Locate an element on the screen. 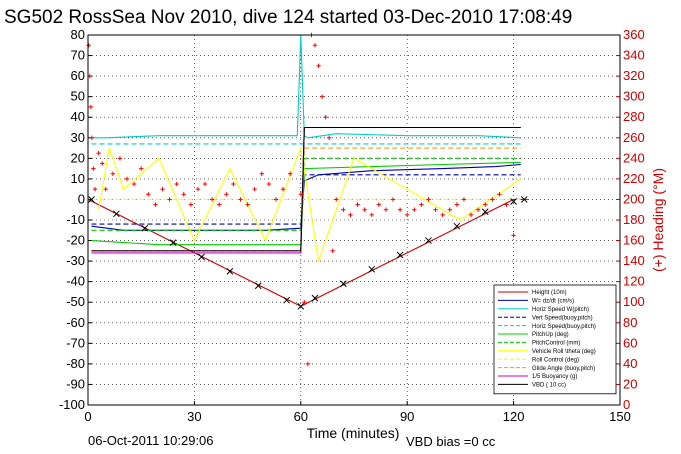 The image size is (681, 454). right-tick-label: 300 is located at coordinates (634, 96).